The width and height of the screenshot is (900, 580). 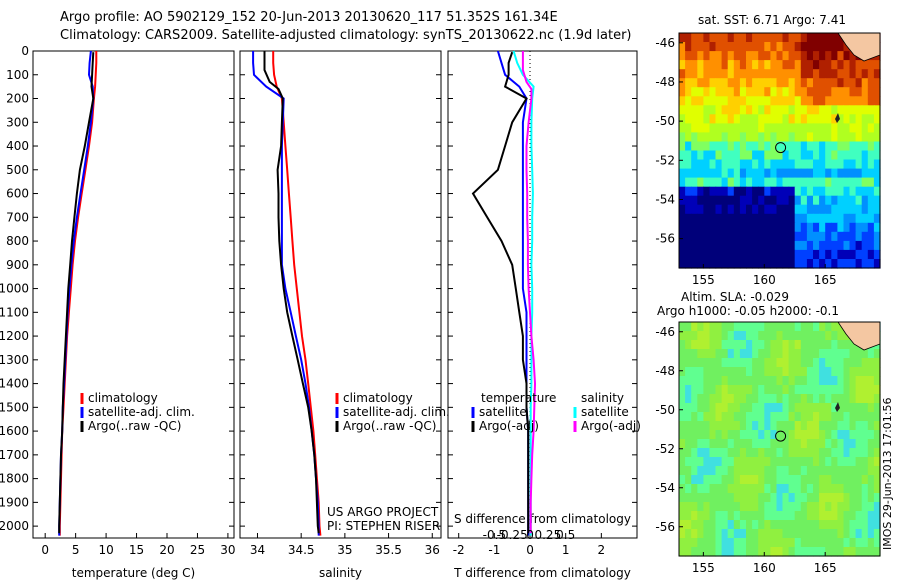 I want to click on y-tick-label: 2000, so click(x=14, y=526).